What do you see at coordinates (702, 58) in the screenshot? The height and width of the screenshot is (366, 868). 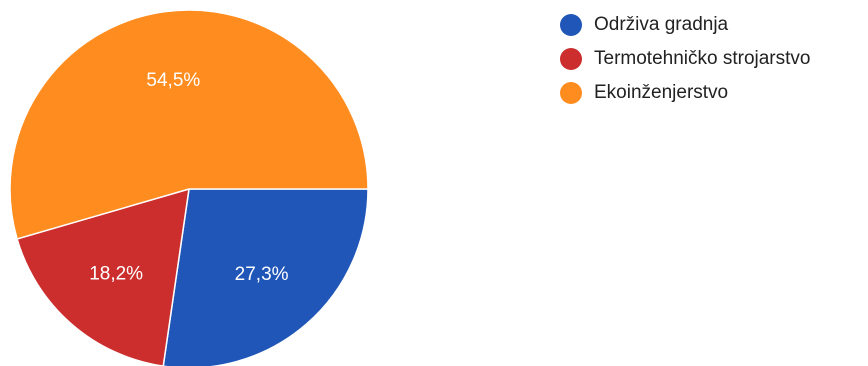 I see `legend-label: Termotehničko strojarstvo` at bounding box center [702, 58].